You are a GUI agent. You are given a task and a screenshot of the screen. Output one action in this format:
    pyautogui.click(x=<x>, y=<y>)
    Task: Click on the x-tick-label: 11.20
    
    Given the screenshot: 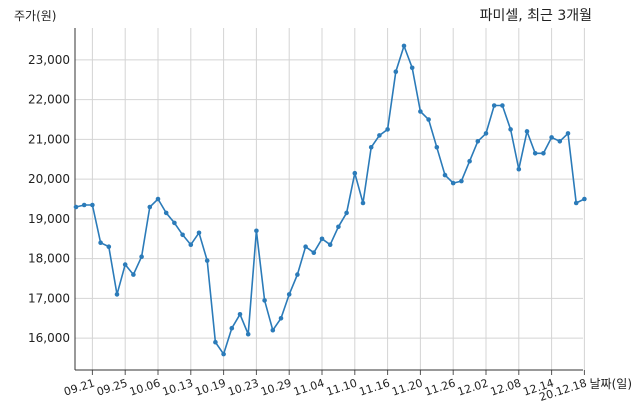 What is the action you would take?
    pyautogui.click(x=407, y=387)
    